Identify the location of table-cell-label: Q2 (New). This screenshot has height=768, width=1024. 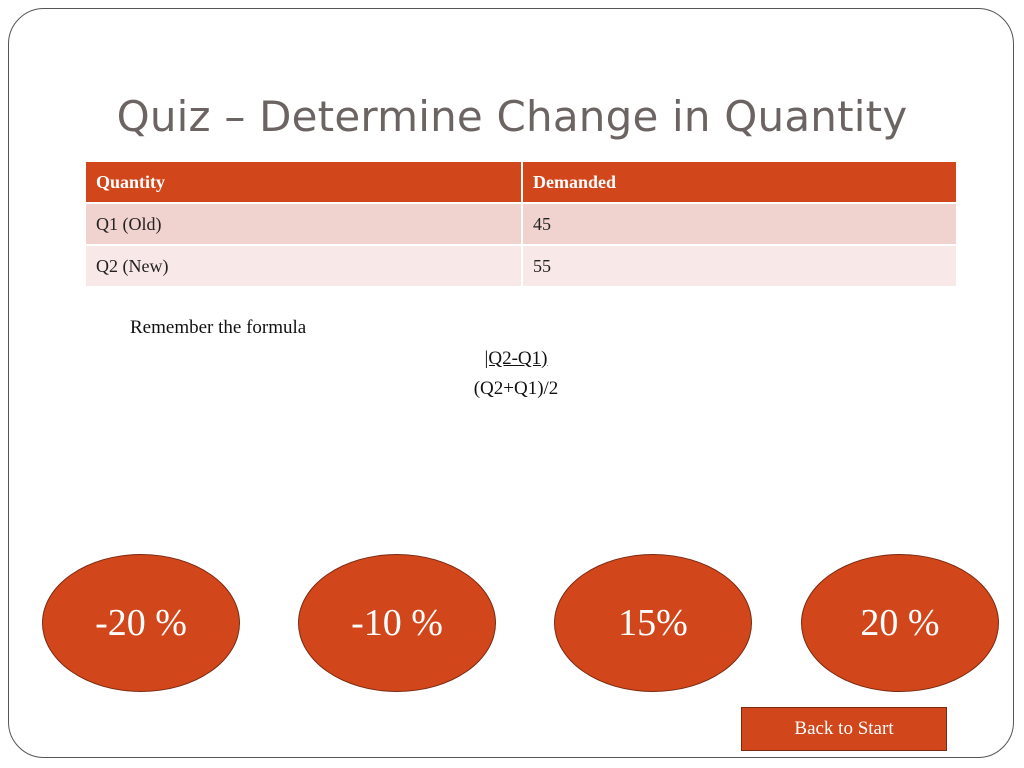
(304, 265).